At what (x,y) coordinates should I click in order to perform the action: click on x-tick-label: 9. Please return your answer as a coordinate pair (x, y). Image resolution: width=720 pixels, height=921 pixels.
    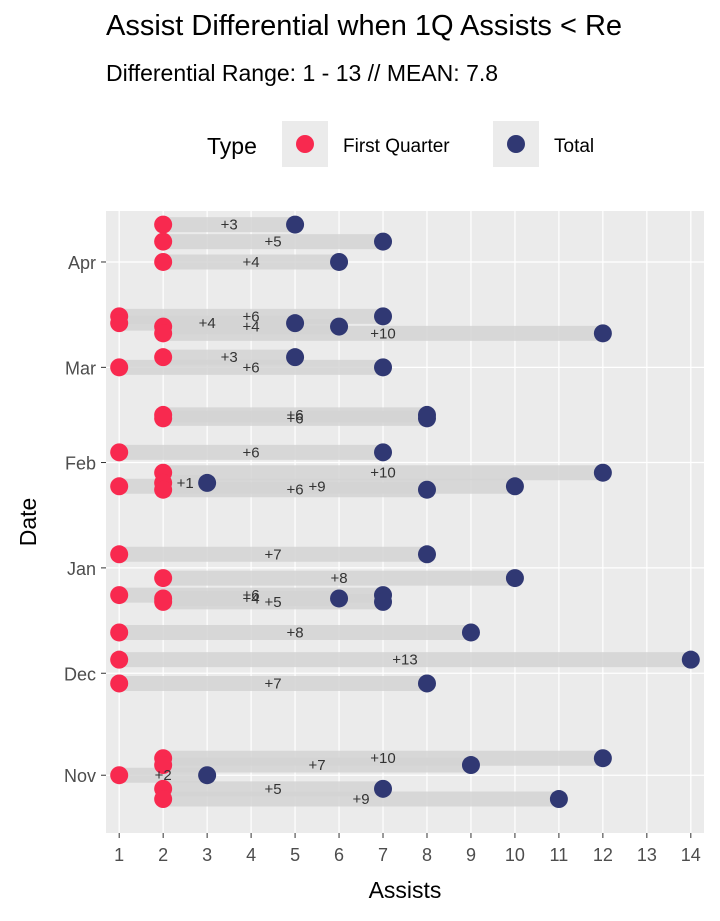
    Looking at the image, I should click on (471, 855).